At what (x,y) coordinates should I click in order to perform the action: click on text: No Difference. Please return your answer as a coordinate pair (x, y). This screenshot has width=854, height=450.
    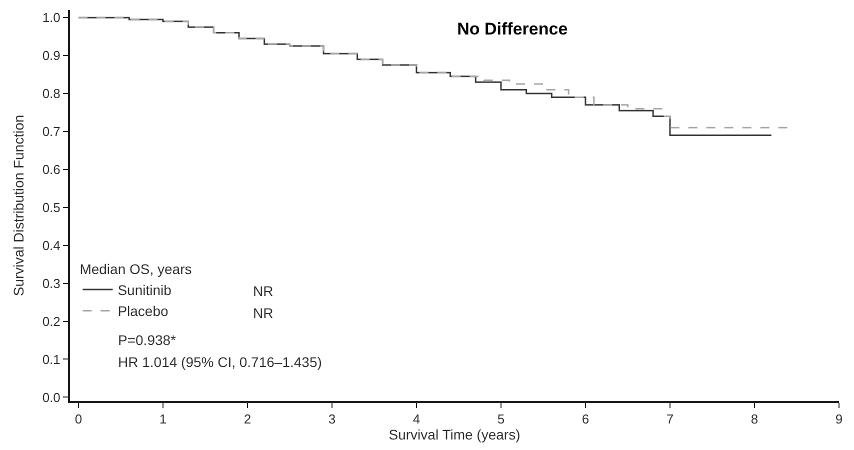
    Looking at the image, I should click on (512, 28).